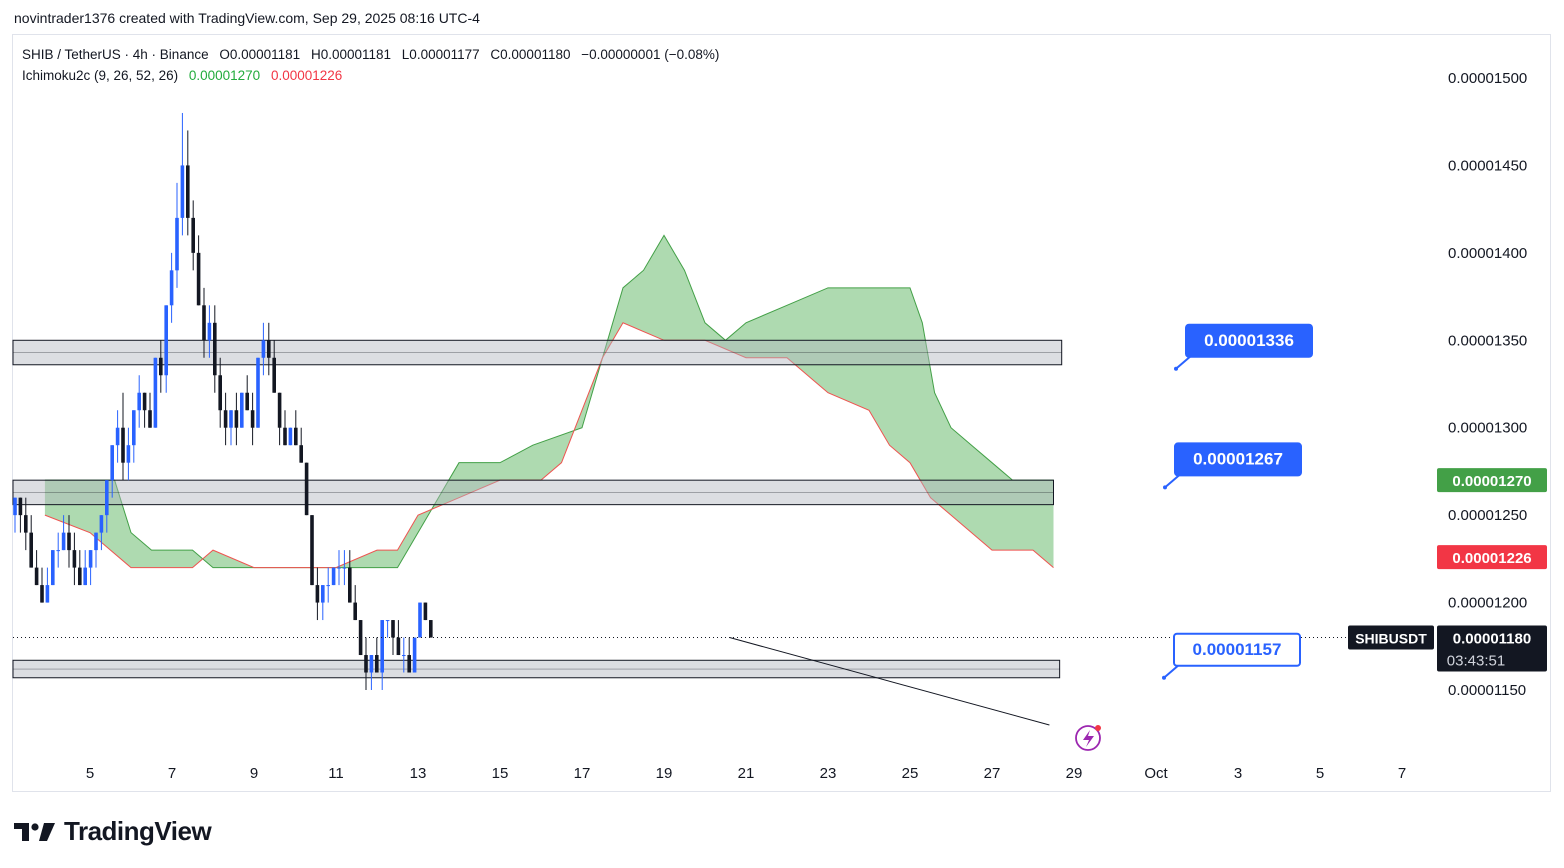  I want to click on x-axis-tick-label: 19, so click(664, 773).